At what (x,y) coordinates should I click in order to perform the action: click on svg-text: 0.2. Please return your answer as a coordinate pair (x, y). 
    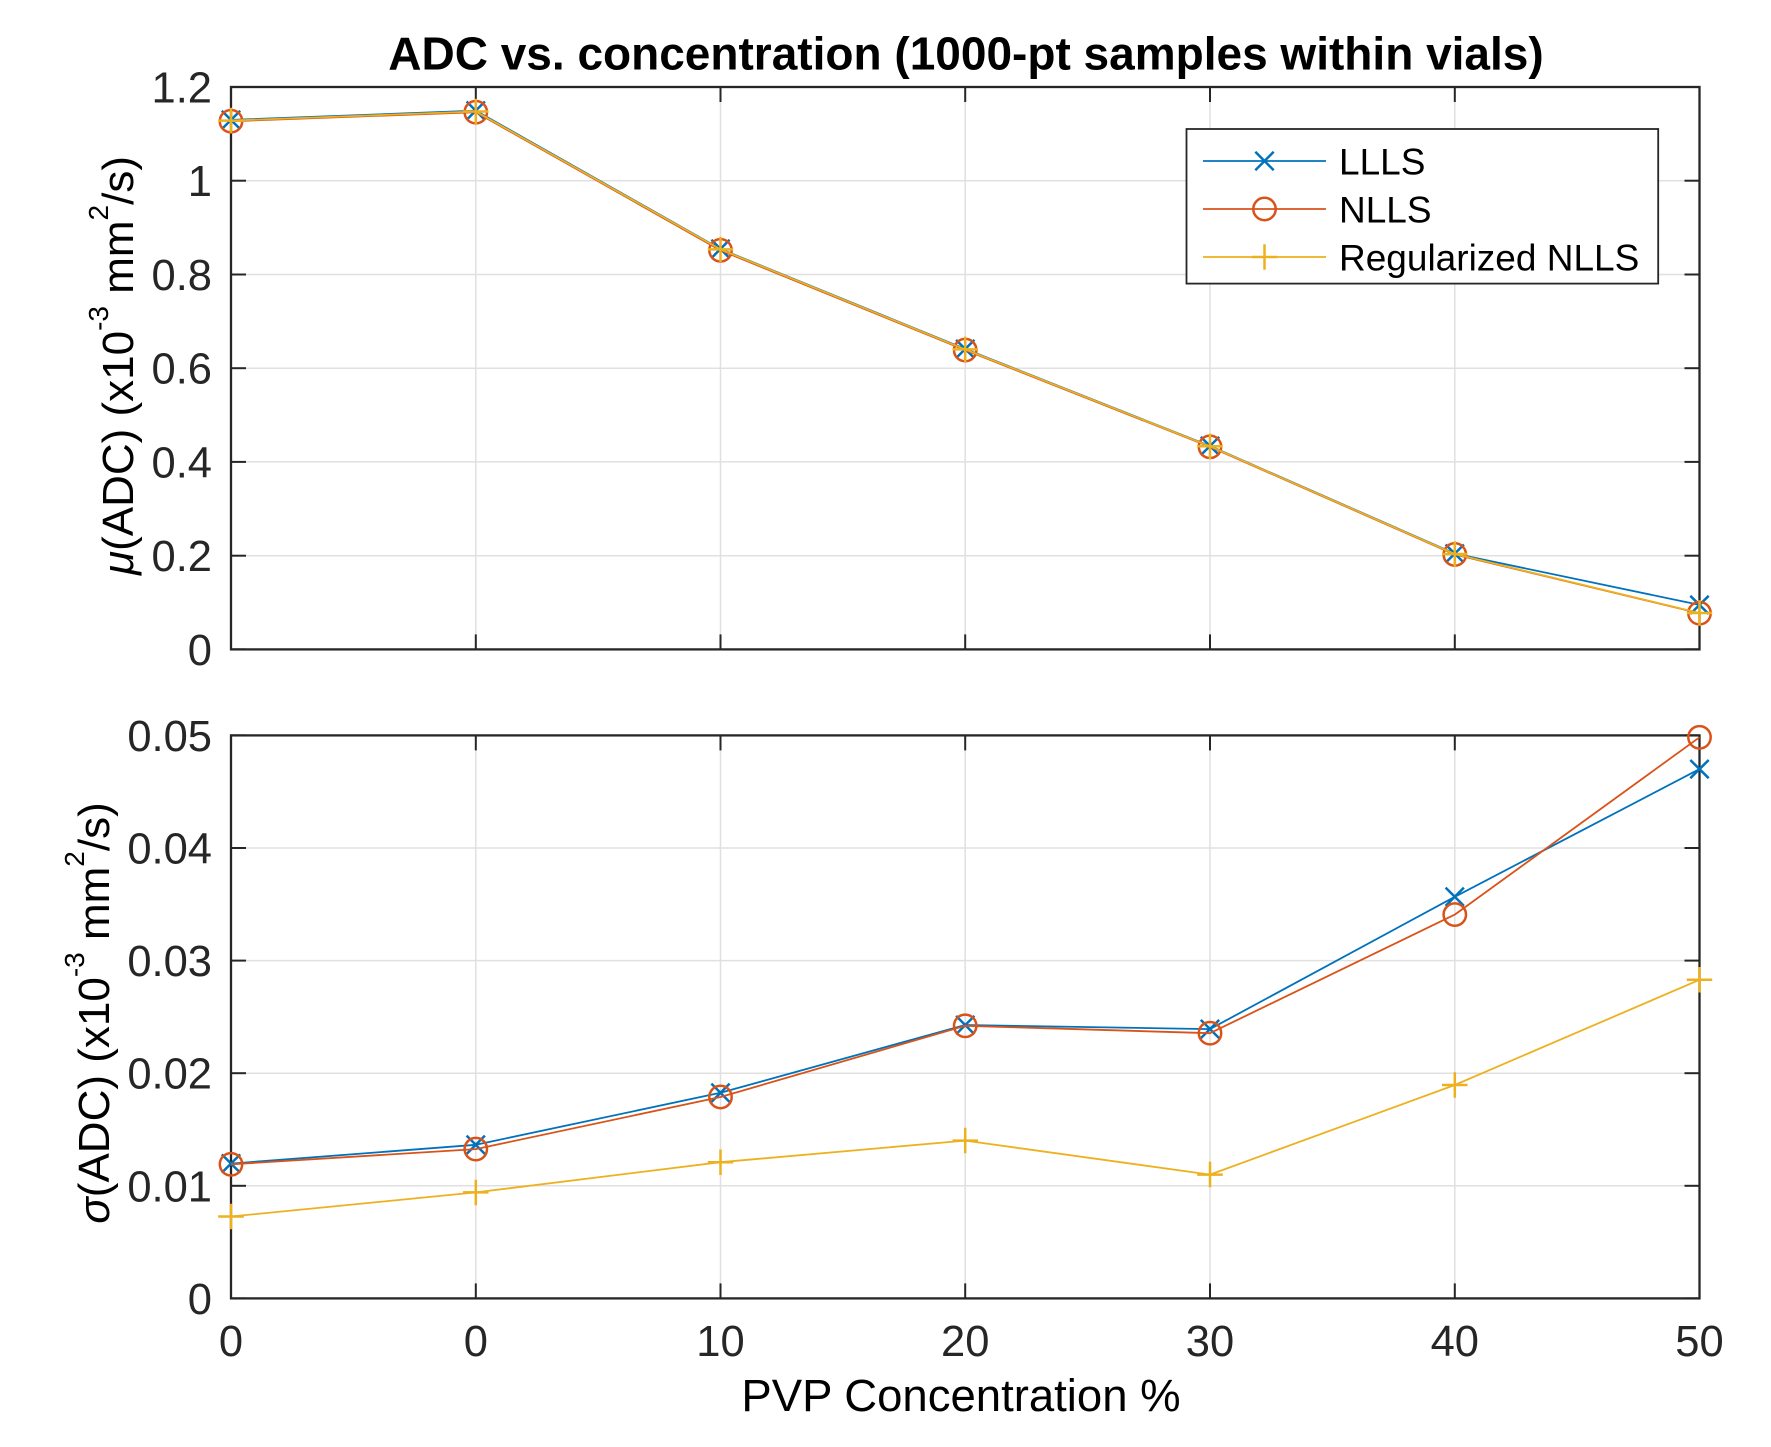
    Looking at the image, I should click on (182, 557).